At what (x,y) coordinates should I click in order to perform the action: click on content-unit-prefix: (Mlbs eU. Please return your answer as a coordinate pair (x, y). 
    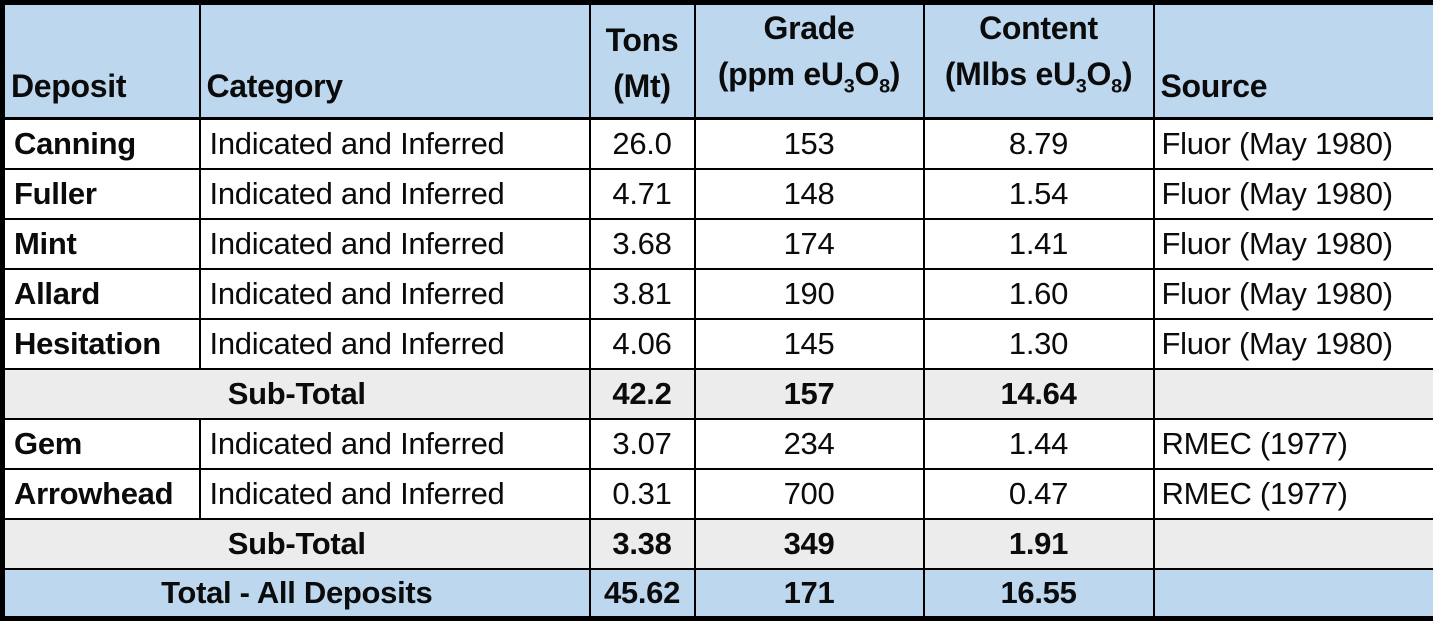
    Looking at the image, I should click on (1010, 74).